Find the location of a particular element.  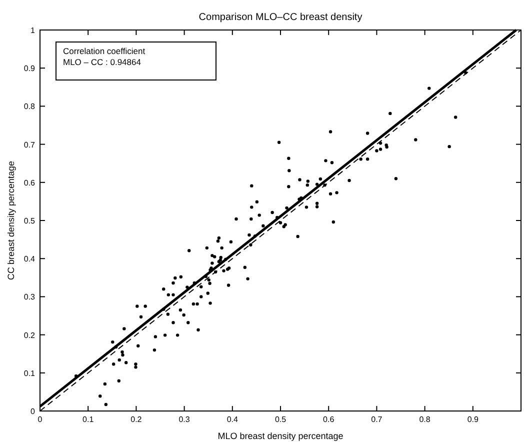

annotation: Correlation coefficient is located at coordinates (104, 51).